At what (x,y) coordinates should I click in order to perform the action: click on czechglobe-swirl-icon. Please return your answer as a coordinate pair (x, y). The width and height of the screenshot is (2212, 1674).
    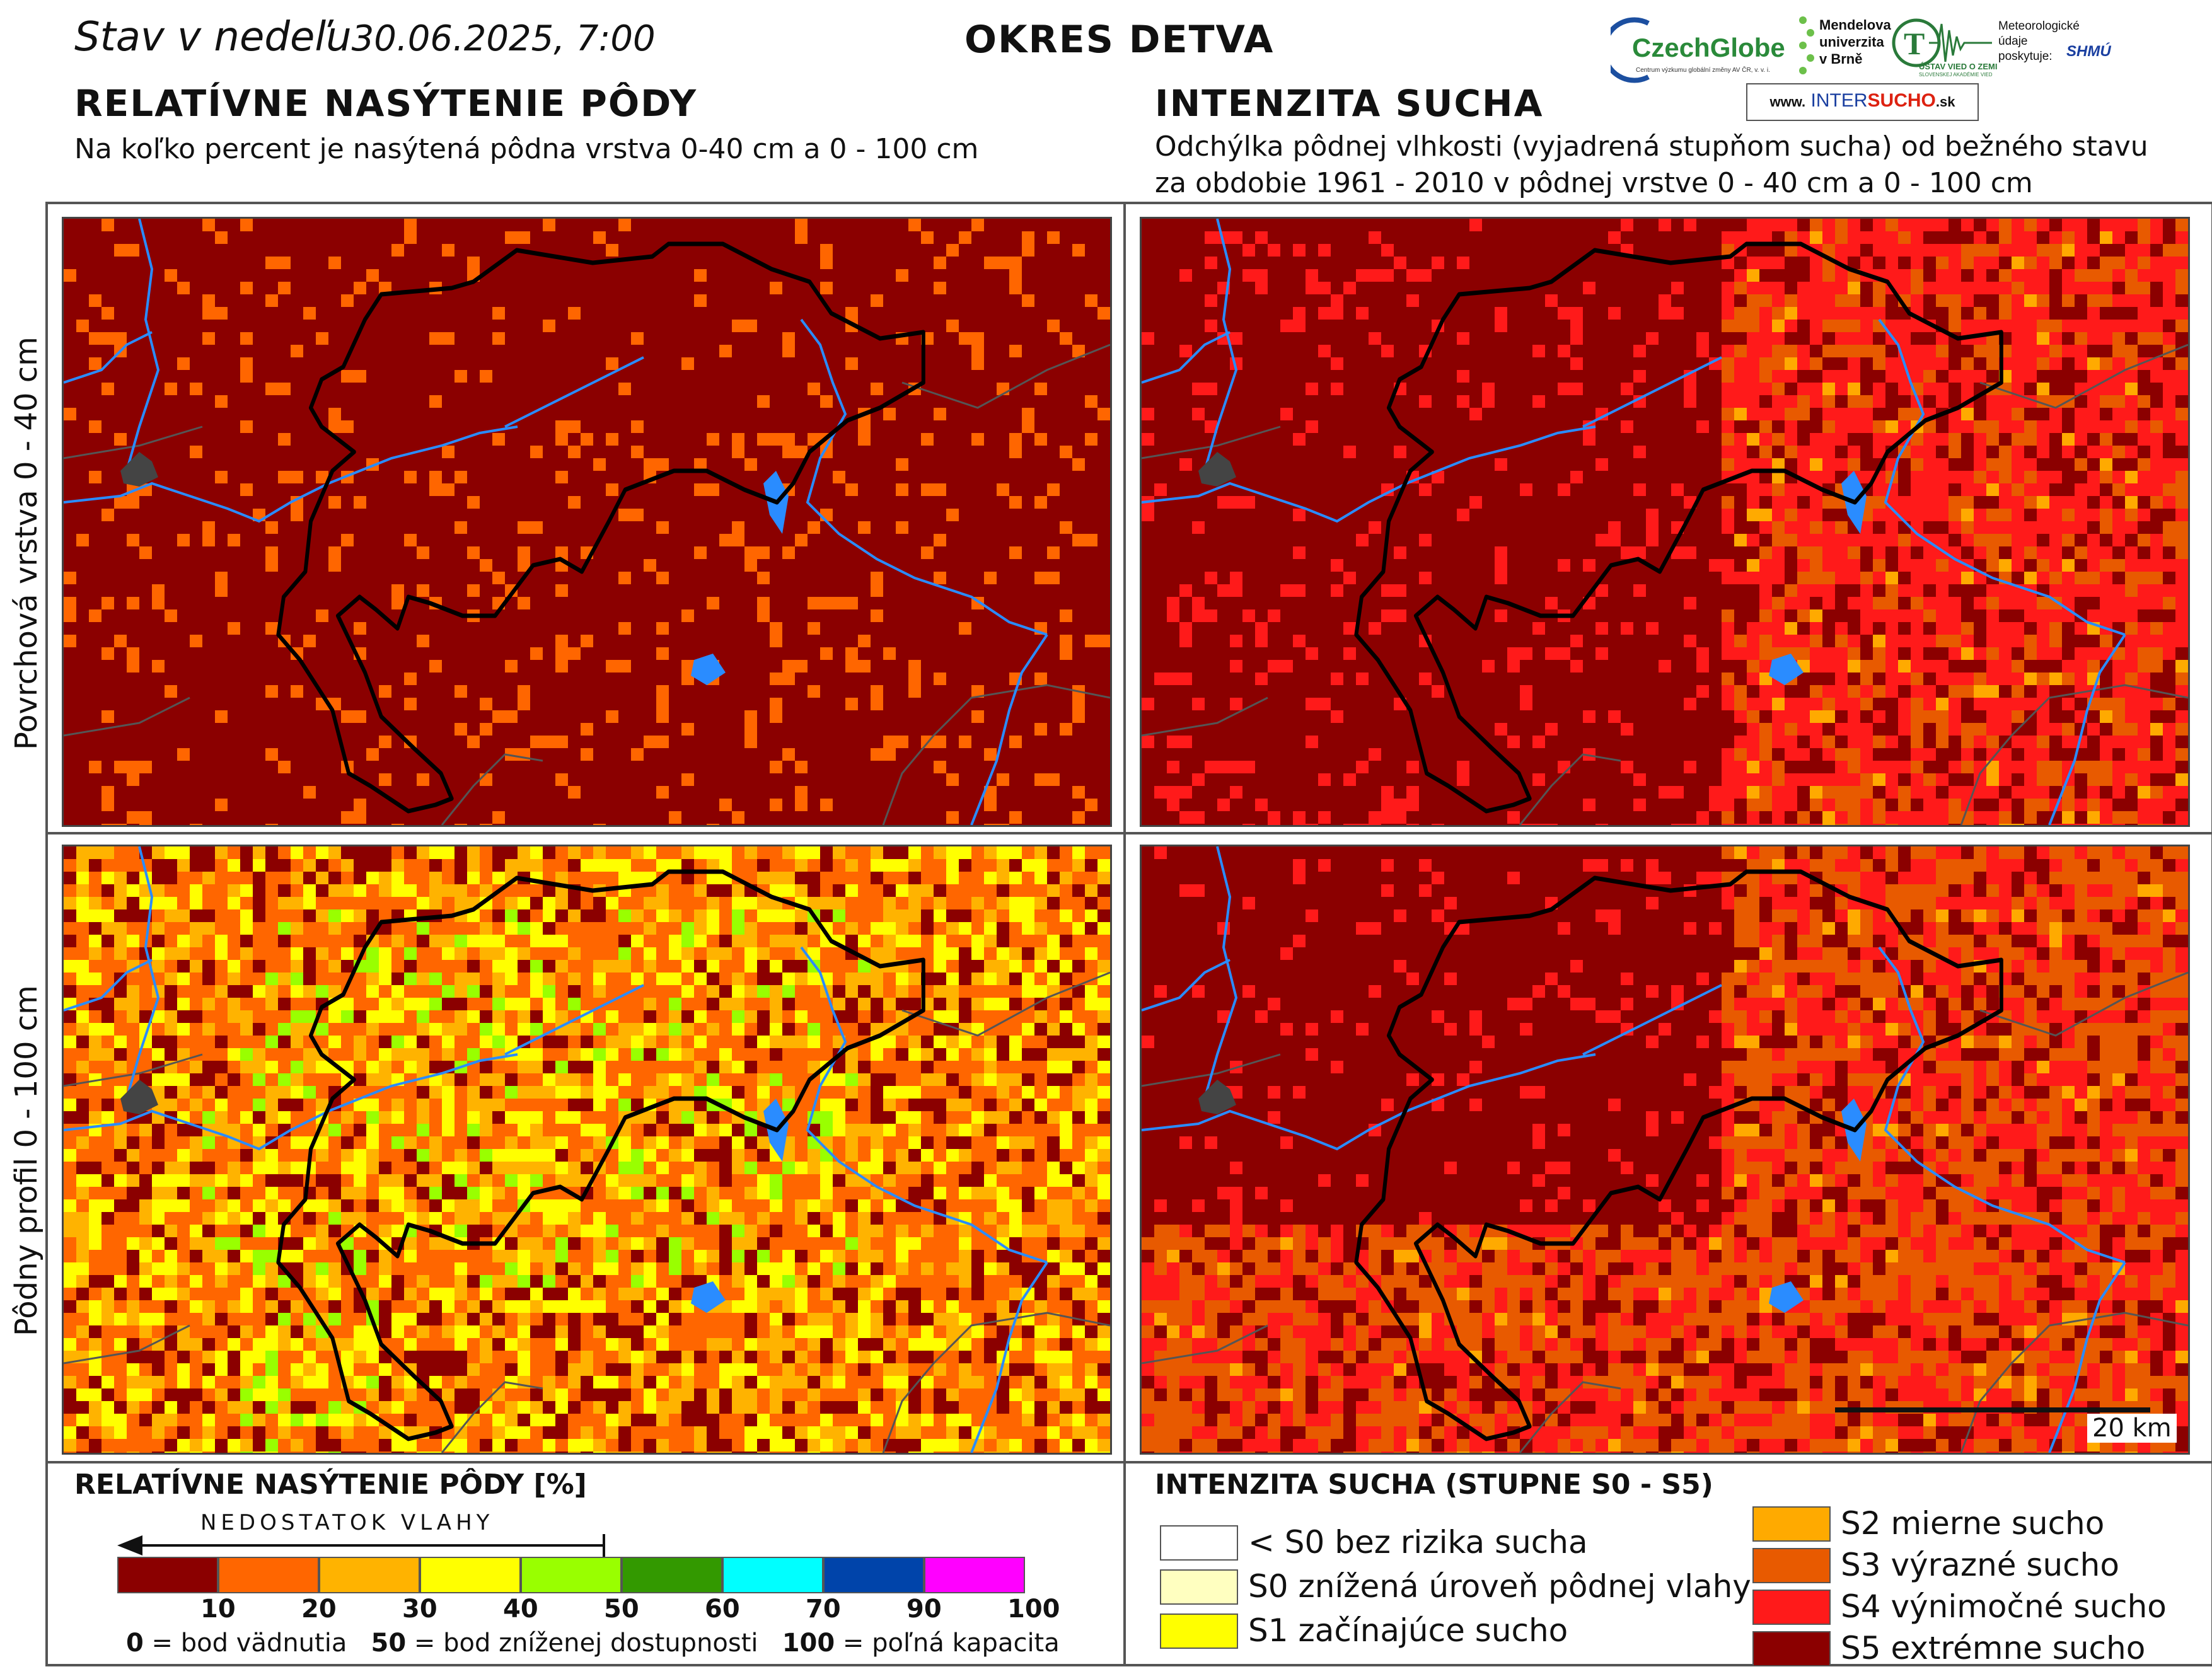
    Looking at the image, I should click on (1630, 50).